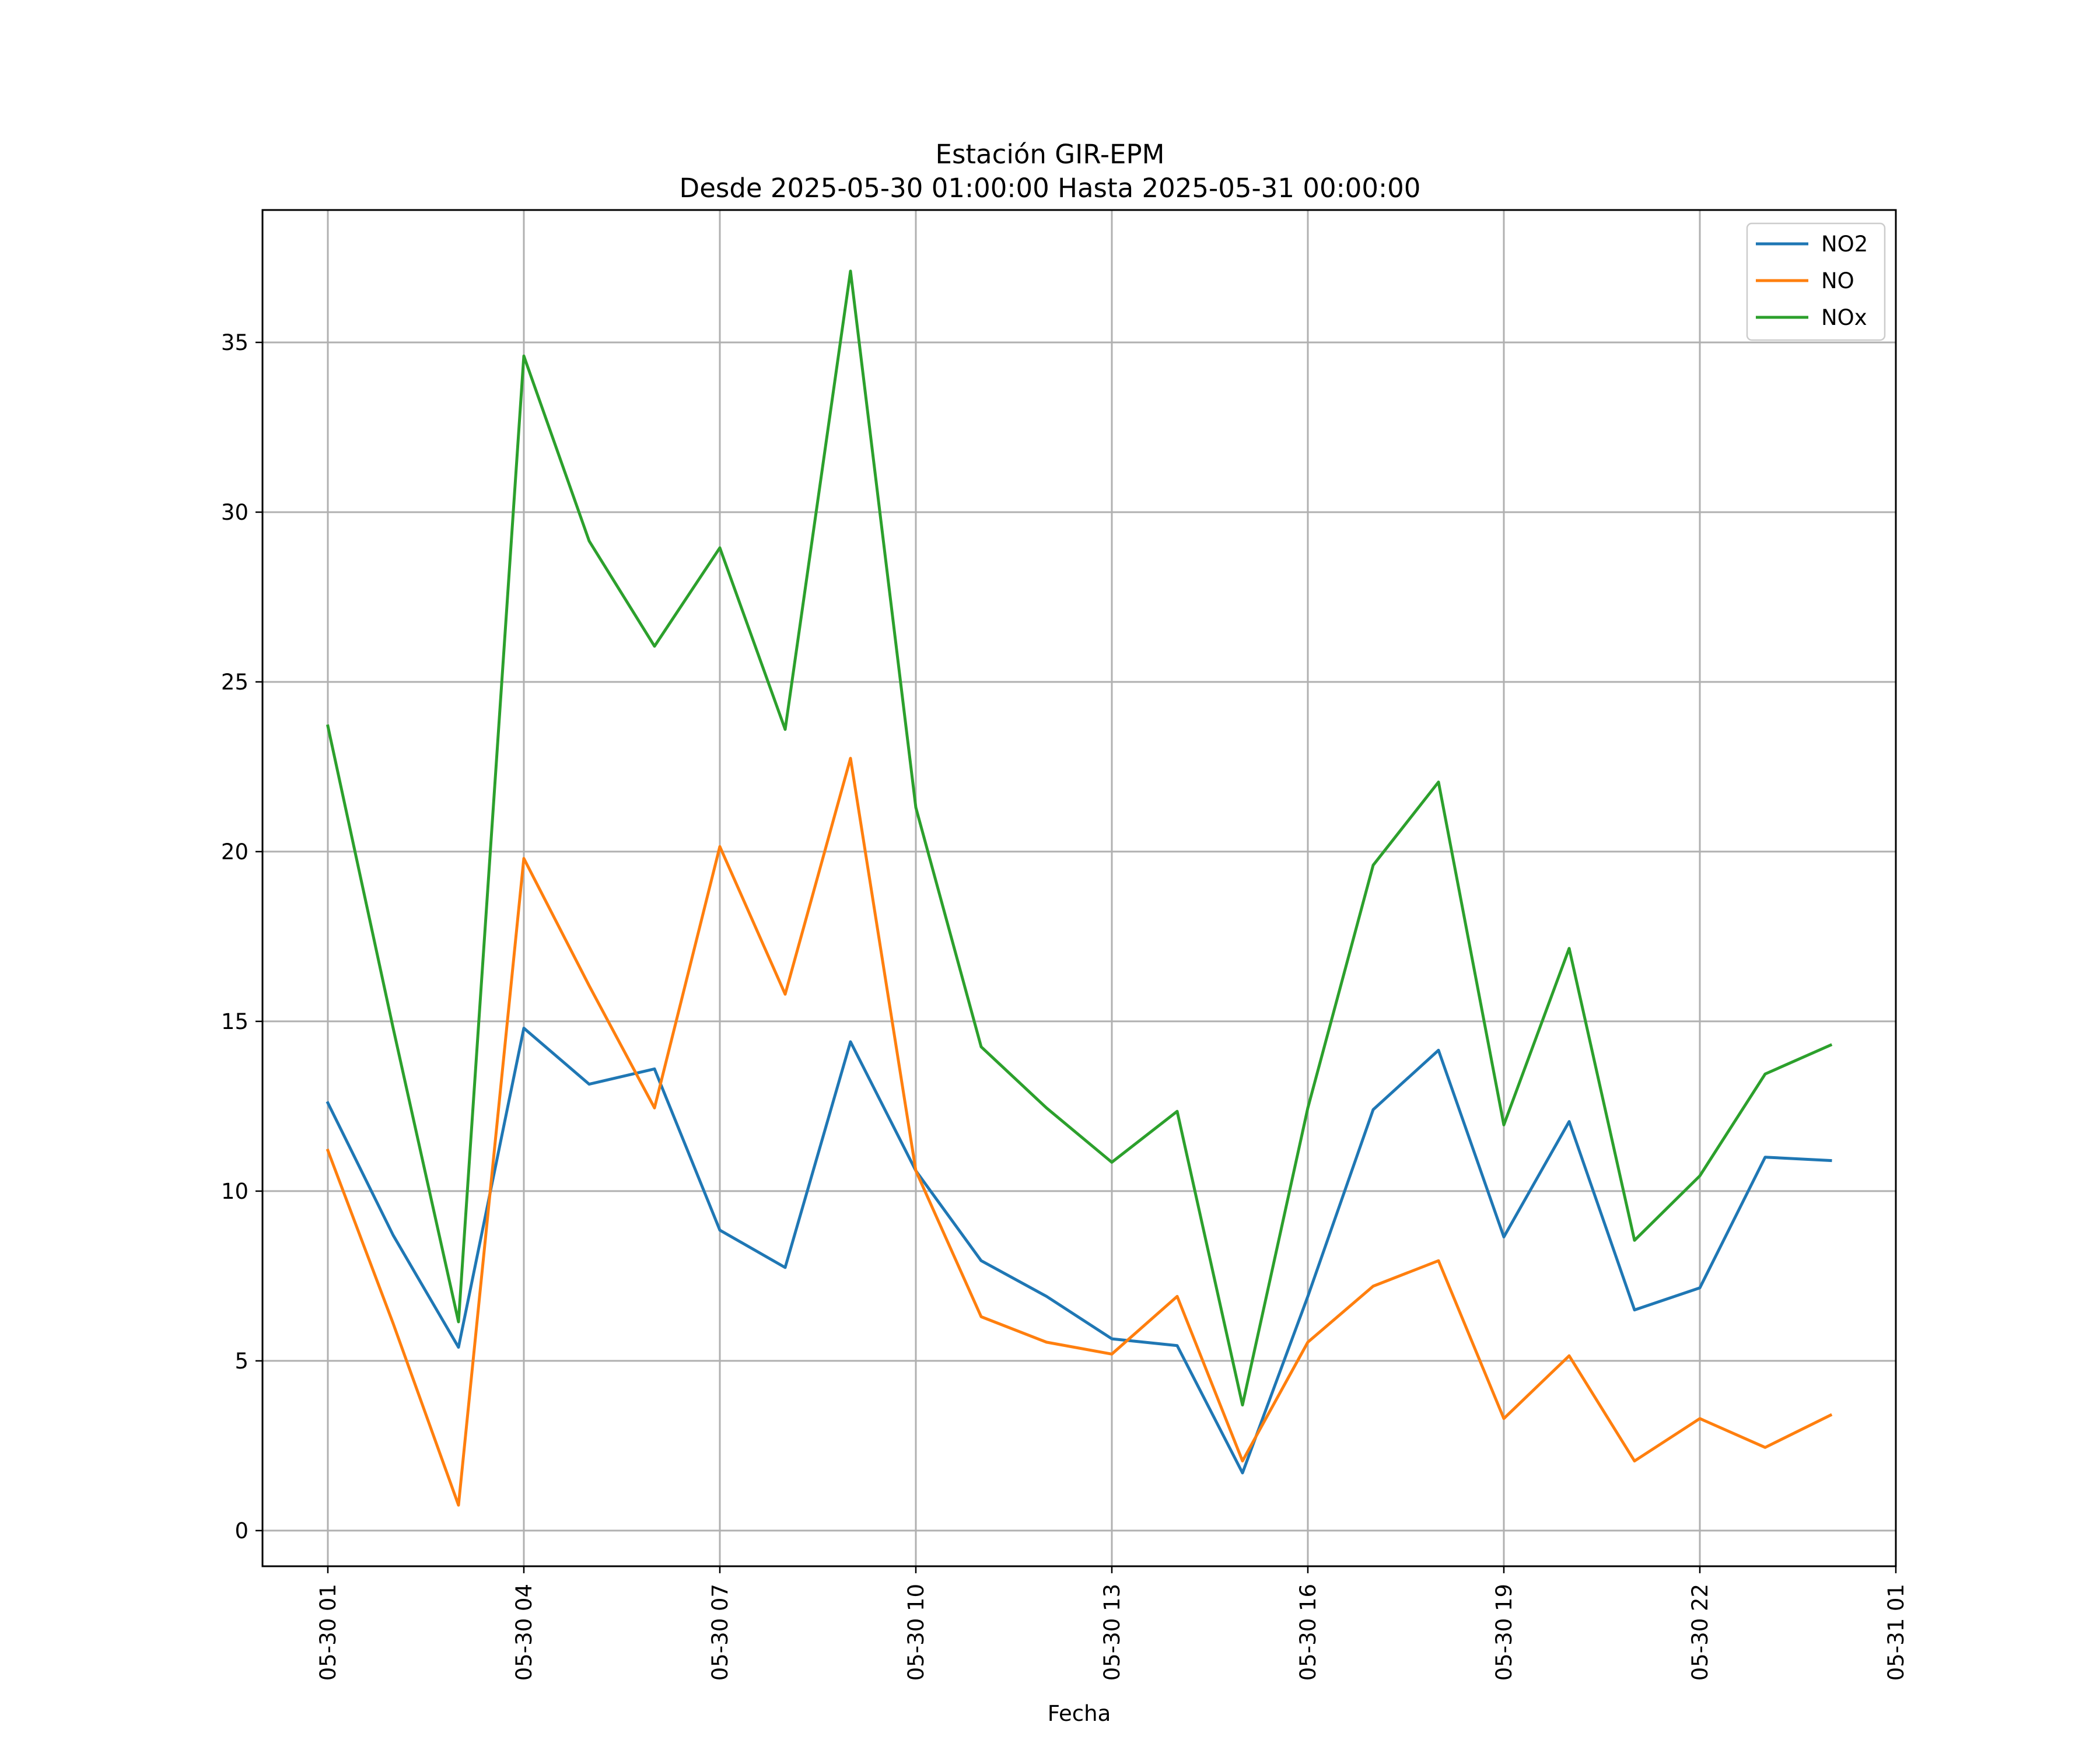  What do you see at coordinates (235, 1191) in the screenshot?
I see `y-tick-label: 10` at bounding box center [235, 1191].